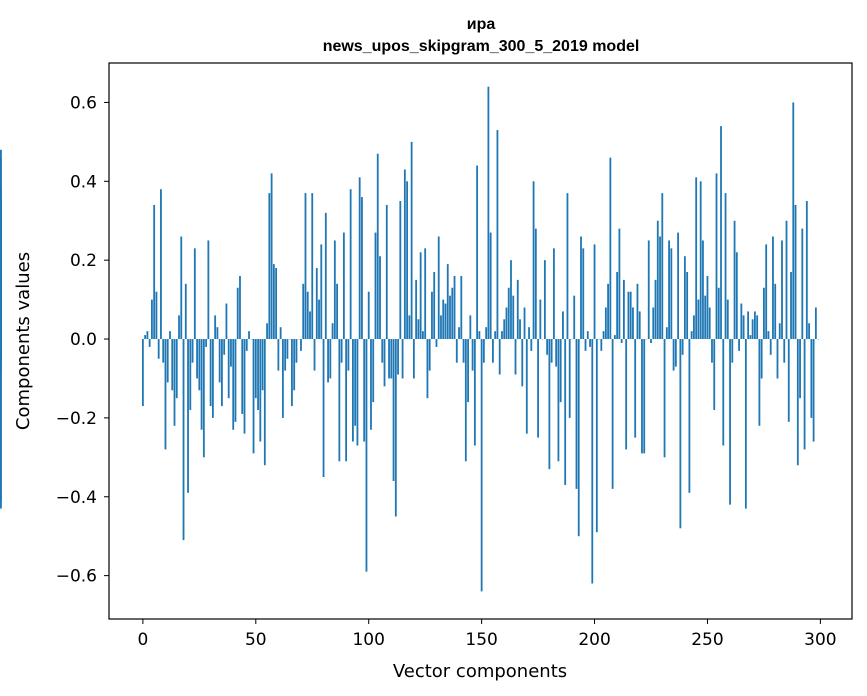 The width and height of the screenshot is (867, 696). What do you see at coordinates (487, 634) in the screenshot?
I see `x-axis: 0 50 100 150 200 250 300` at bounding box center [487, 634].